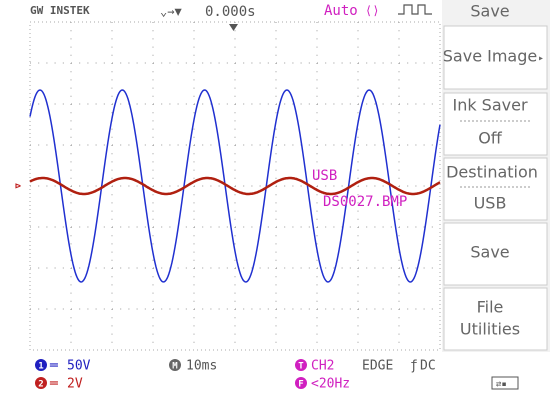 This screenshot has height=403, width=550. I want to click on menu-label: Utilities, so click(490, 329).